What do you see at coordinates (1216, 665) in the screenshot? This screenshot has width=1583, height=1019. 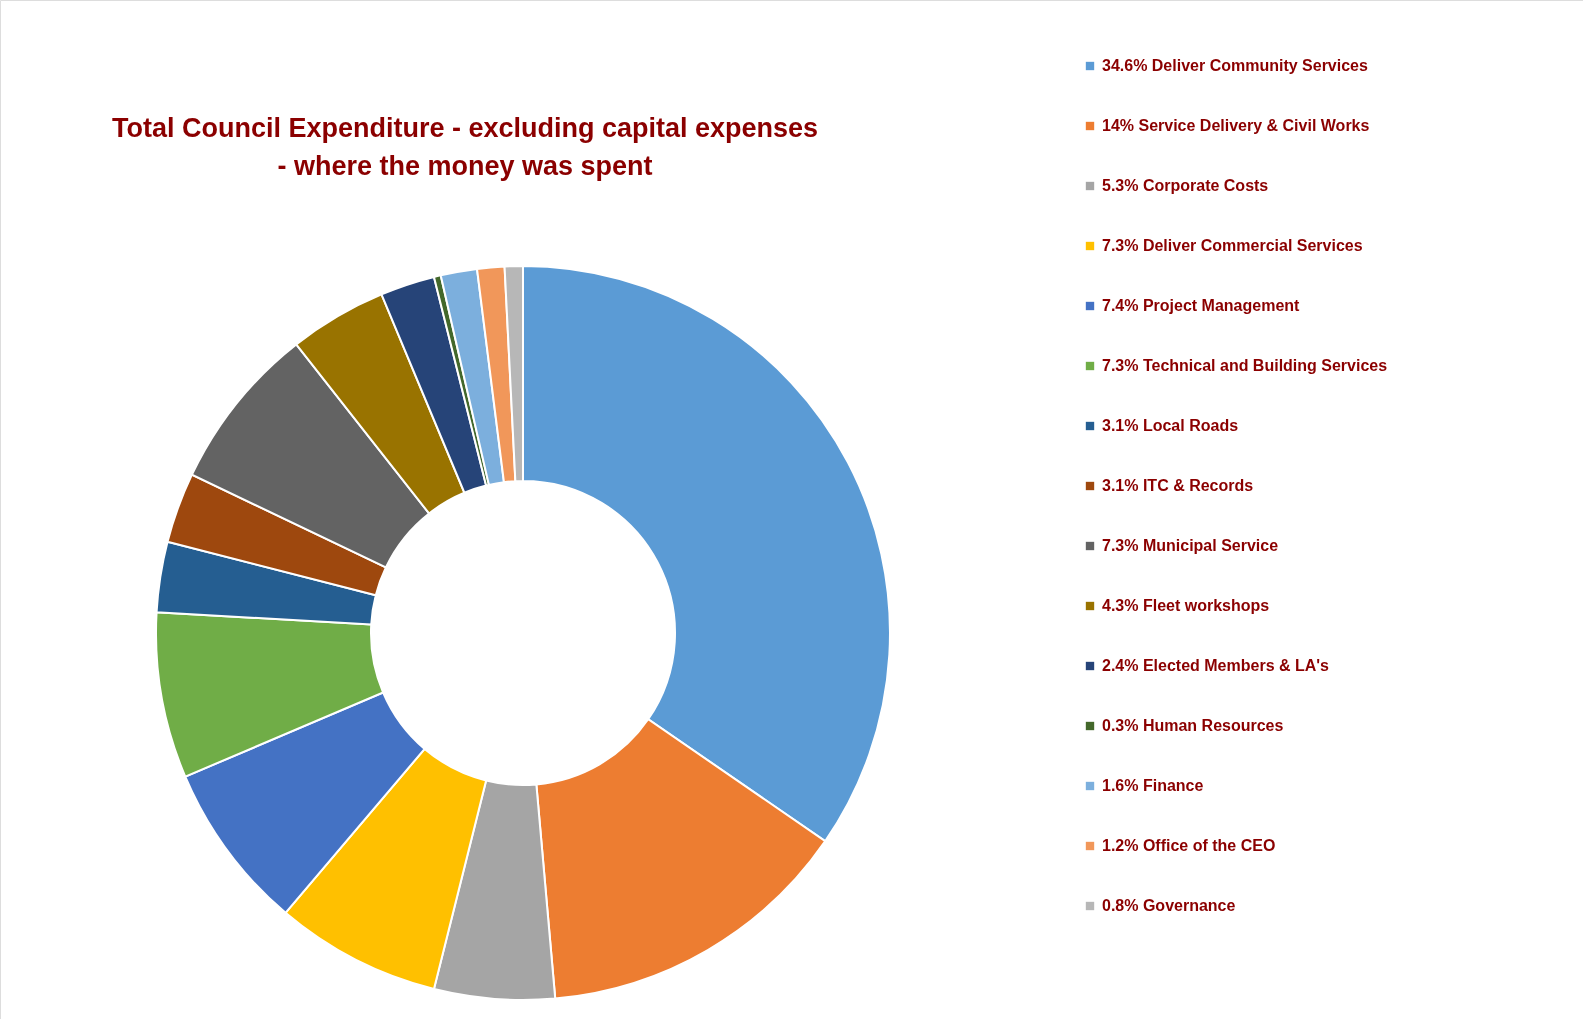 I see `legend-label: 2.4% Elected Members & LA's` at bounding box center [1216, 665].